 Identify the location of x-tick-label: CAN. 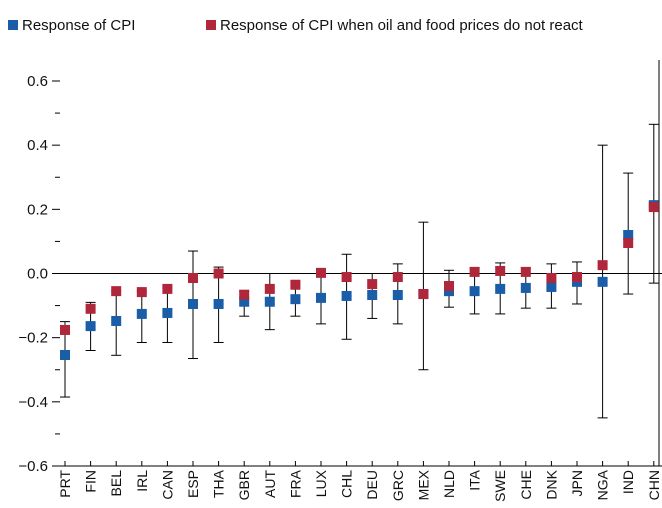
(167, 485).